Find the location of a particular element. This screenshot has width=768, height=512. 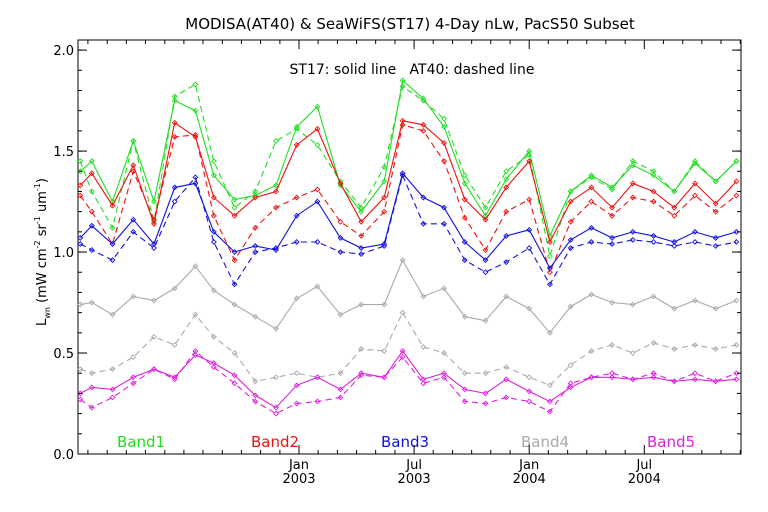

x-tick-label-month: Jul is located at coordinates (643, 465).